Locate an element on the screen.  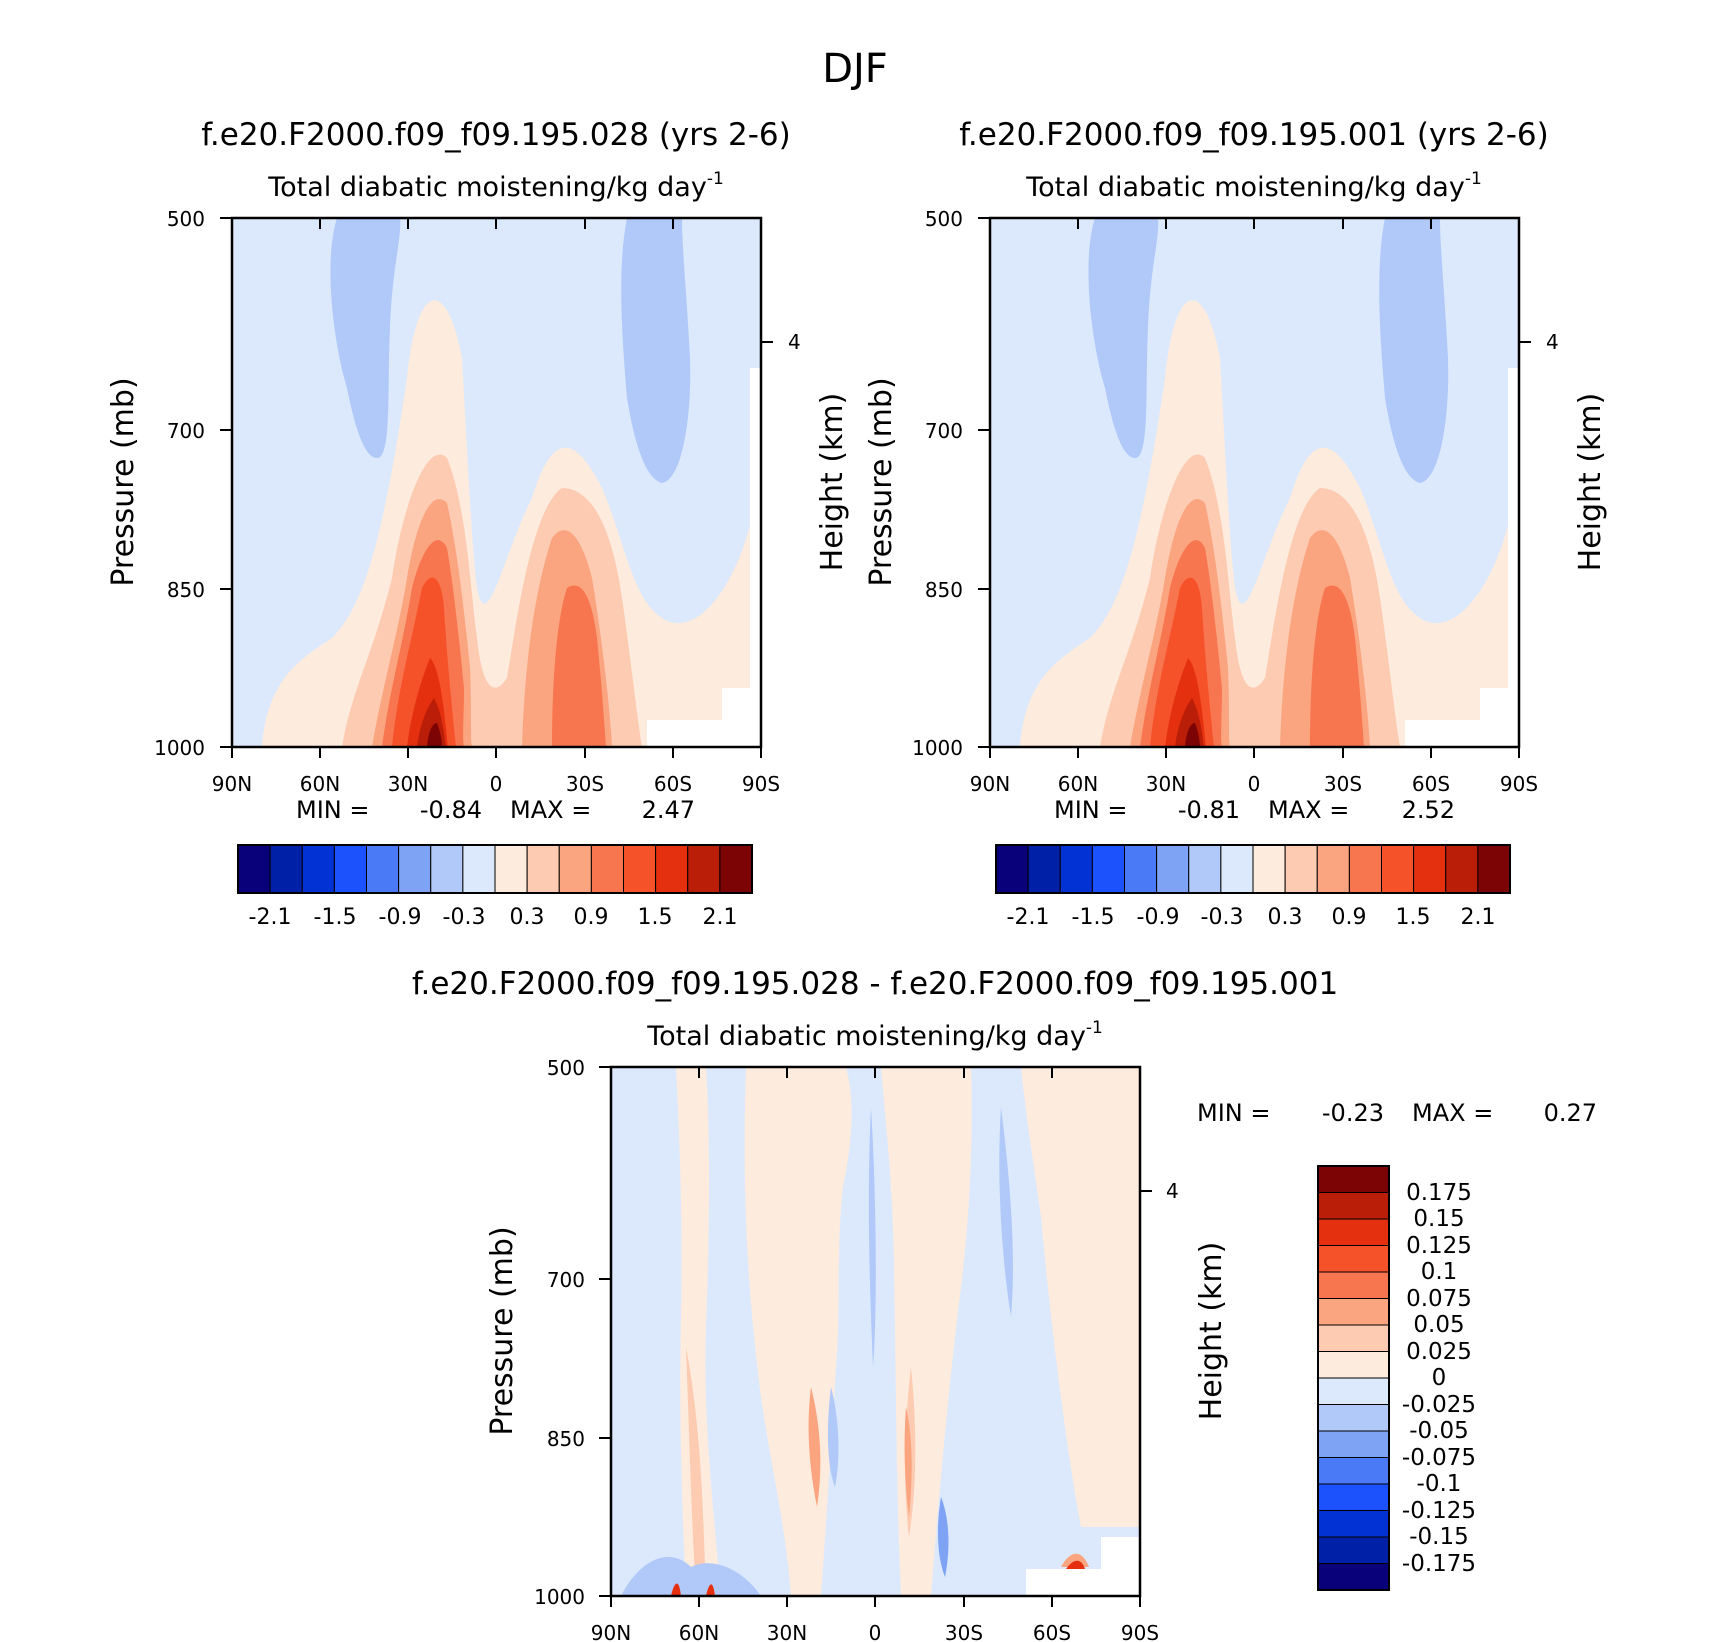
x-tick-label: 30S is located at coordinates (964, 1631).